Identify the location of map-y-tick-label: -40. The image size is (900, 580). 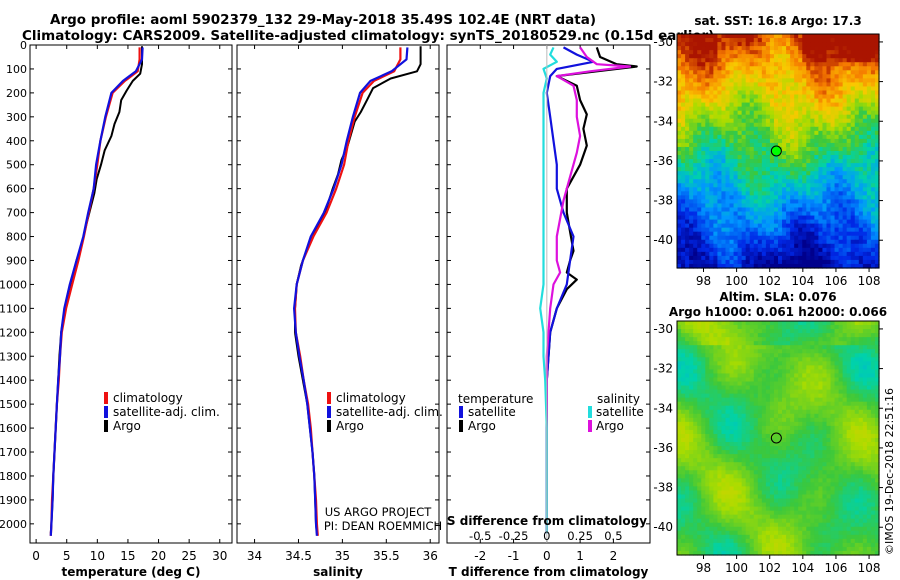
(663, 240).